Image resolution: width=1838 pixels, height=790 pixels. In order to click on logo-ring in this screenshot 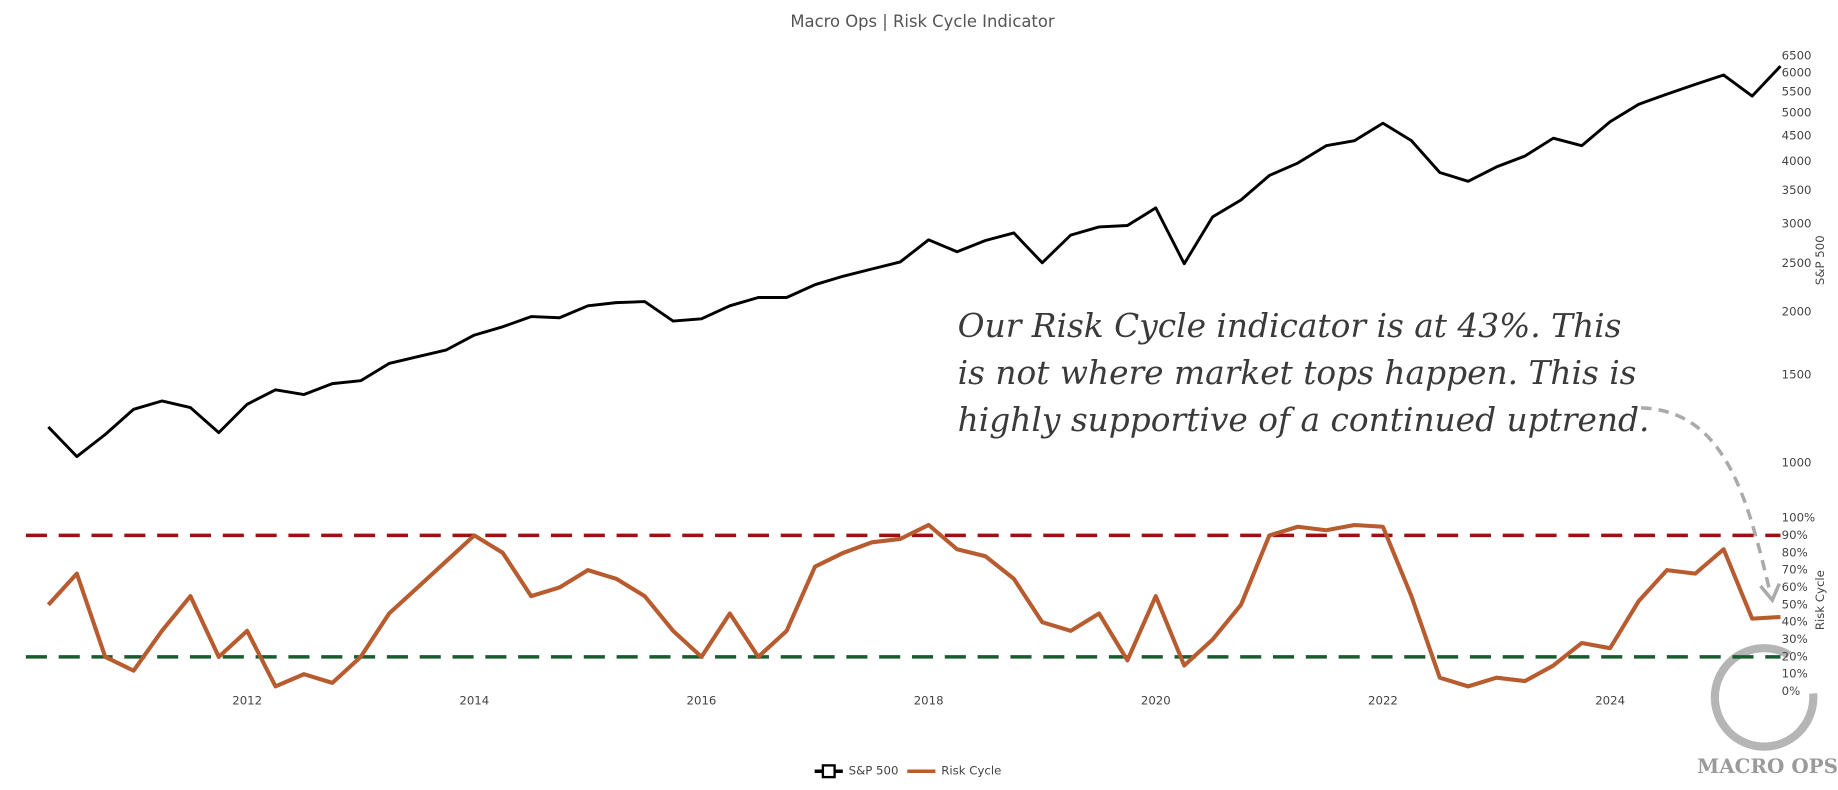, I will do `click(1764, 697)`.